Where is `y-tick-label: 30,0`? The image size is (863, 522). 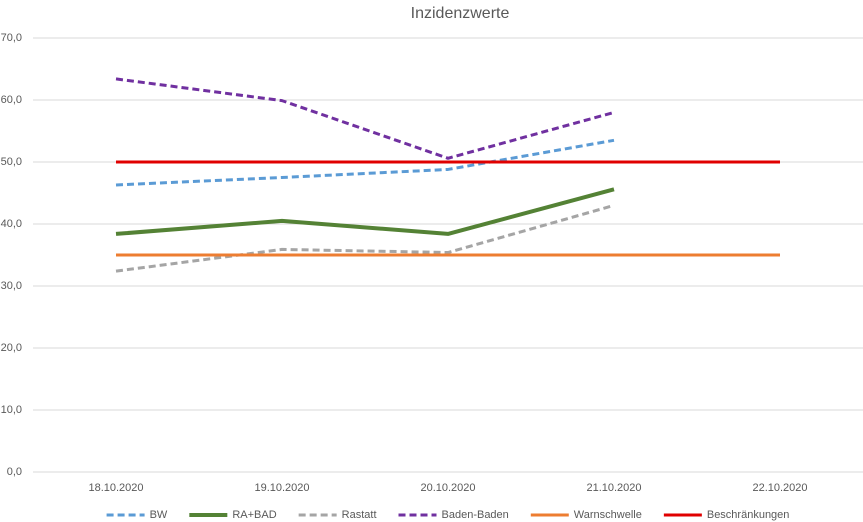
y-tick-label: 30,0 is located at coordinates (11, 286).